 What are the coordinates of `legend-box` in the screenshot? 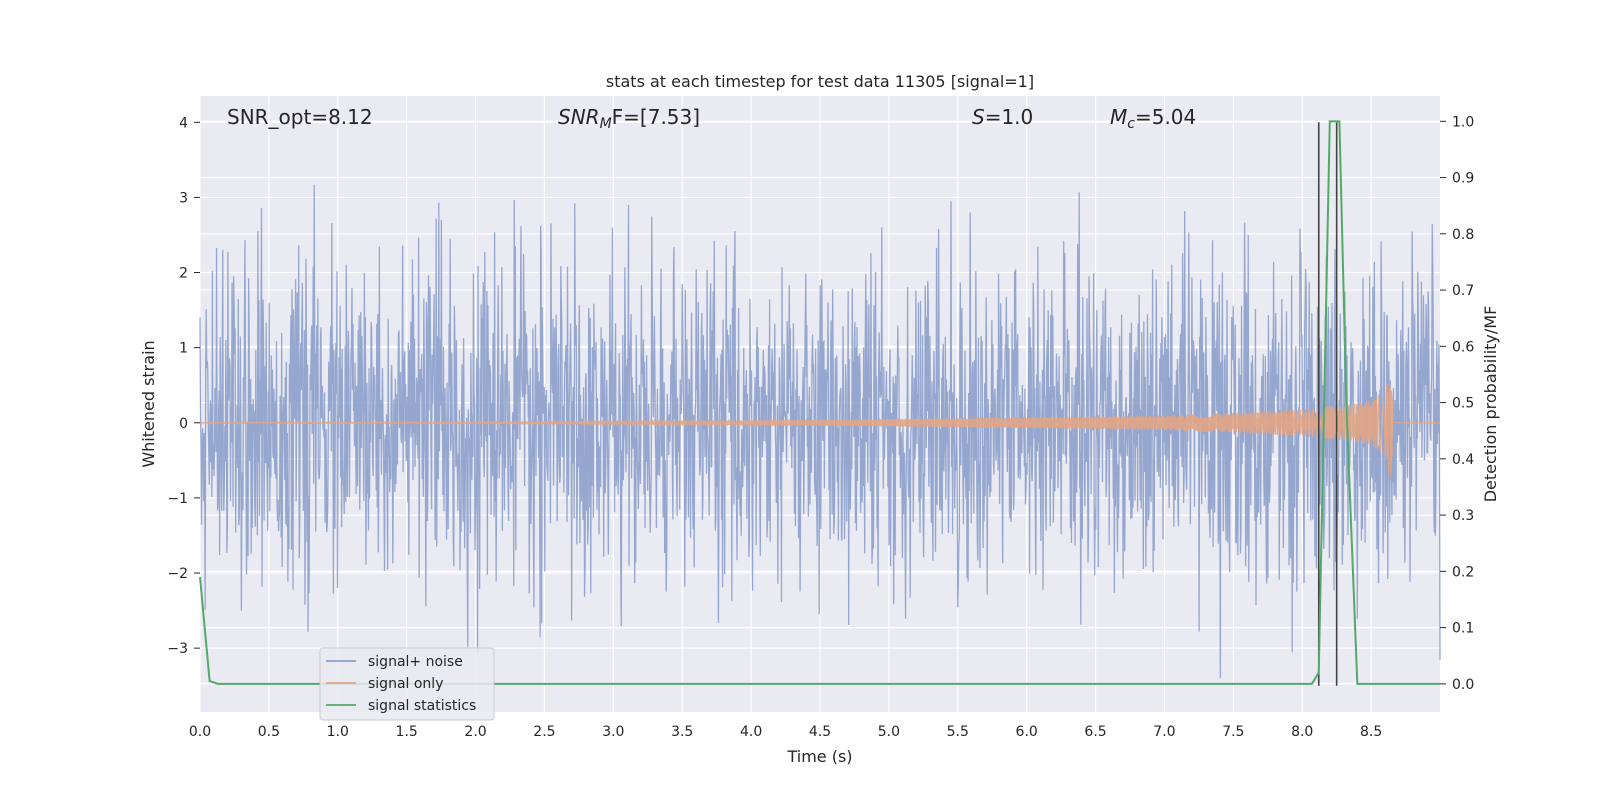 It's located at (407, 684).